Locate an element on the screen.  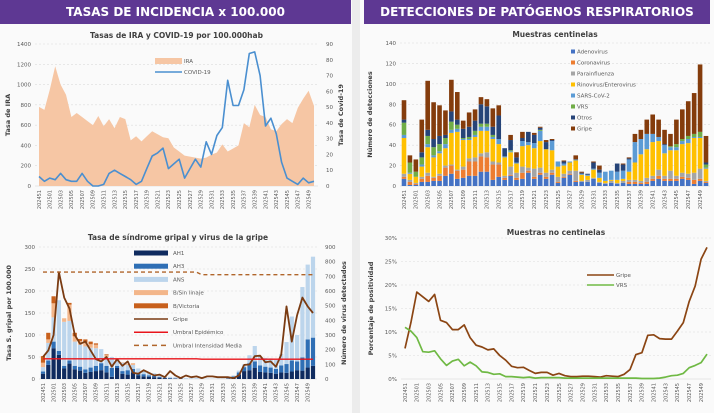
x-tick-label: 202503 is located at coordinates (428, 199).